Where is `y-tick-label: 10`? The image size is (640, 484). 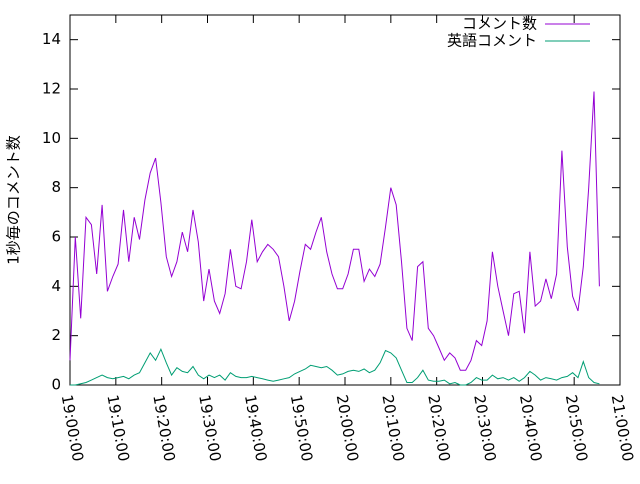
y-tick-label: 10 is located at coordinates (51, 138).